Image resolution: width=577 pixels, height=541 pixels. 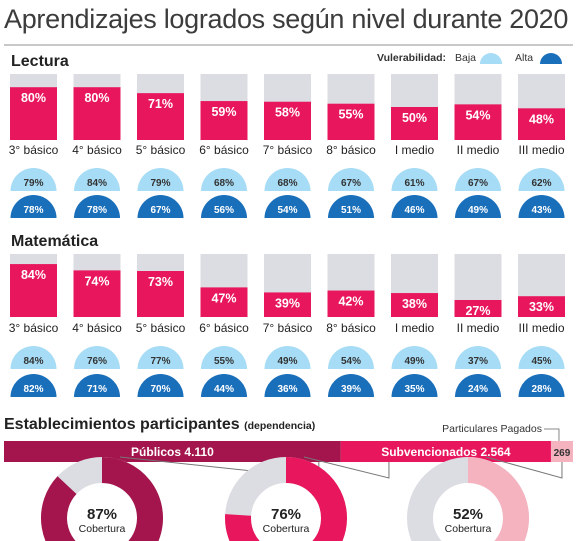 I want to click on particulares-pagados-label: Particulares Pagados, so click(x=492, y=429).